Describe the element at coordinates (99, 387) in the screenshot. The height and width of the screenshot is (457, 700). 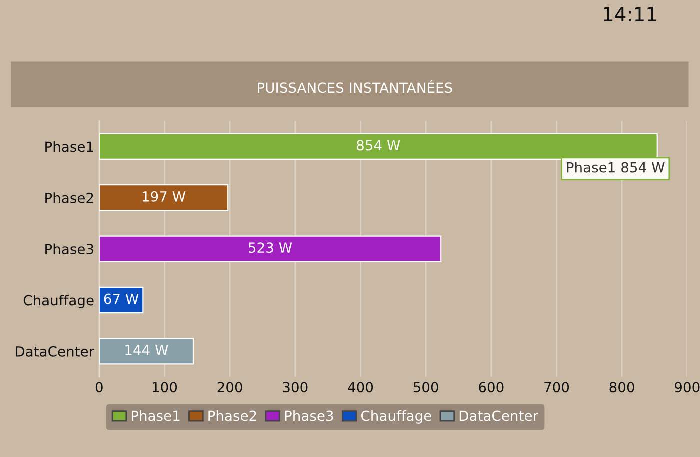
I see `x-tick-label: 0` at that location.